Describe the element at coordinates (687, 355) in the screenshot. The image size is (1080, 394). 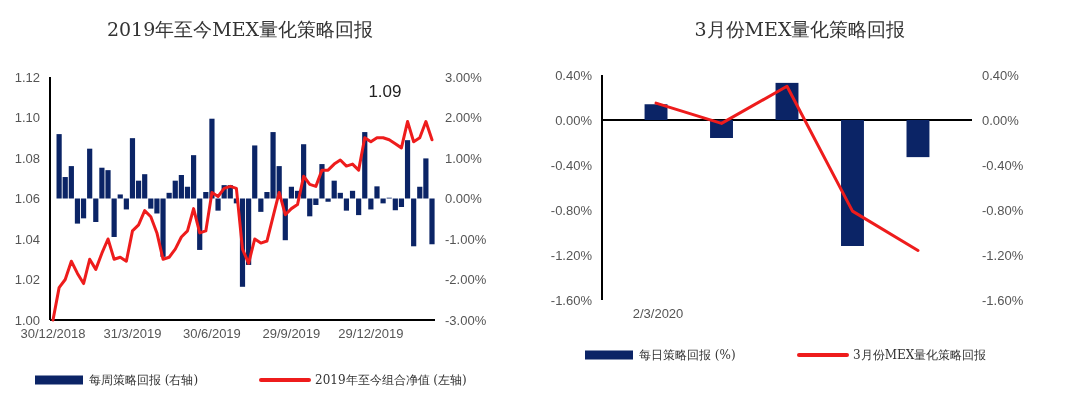
I see `legend-label: 每日策略回报 (%)` at that location.